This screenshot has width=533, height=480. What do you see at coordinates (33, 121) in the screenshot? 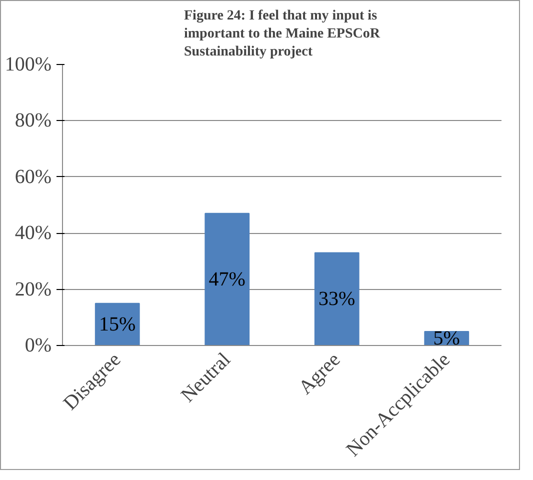
I see `y-tick-label: 80%` at bounding box center [33, 121].